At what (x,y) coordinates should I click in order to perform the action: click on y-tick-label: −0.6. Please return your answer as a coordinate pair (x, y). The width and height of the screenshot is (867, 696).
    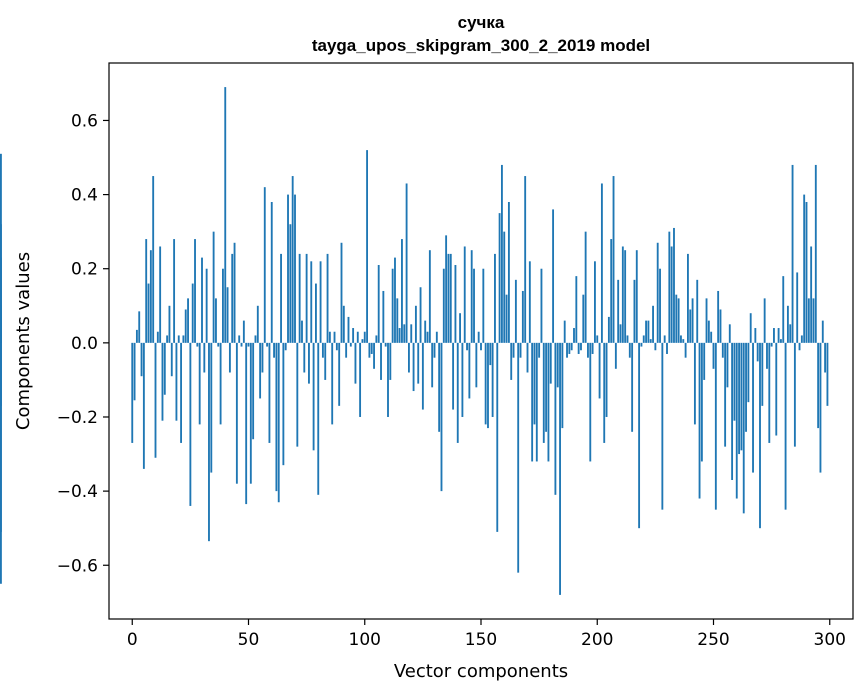
    Looking at the image, I should click on (77, 566).